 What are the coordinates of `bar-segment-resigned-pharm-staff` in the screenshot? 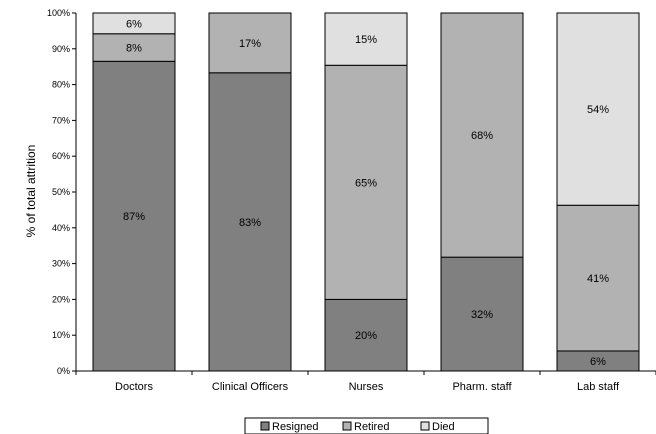 It's located at (482, 314).